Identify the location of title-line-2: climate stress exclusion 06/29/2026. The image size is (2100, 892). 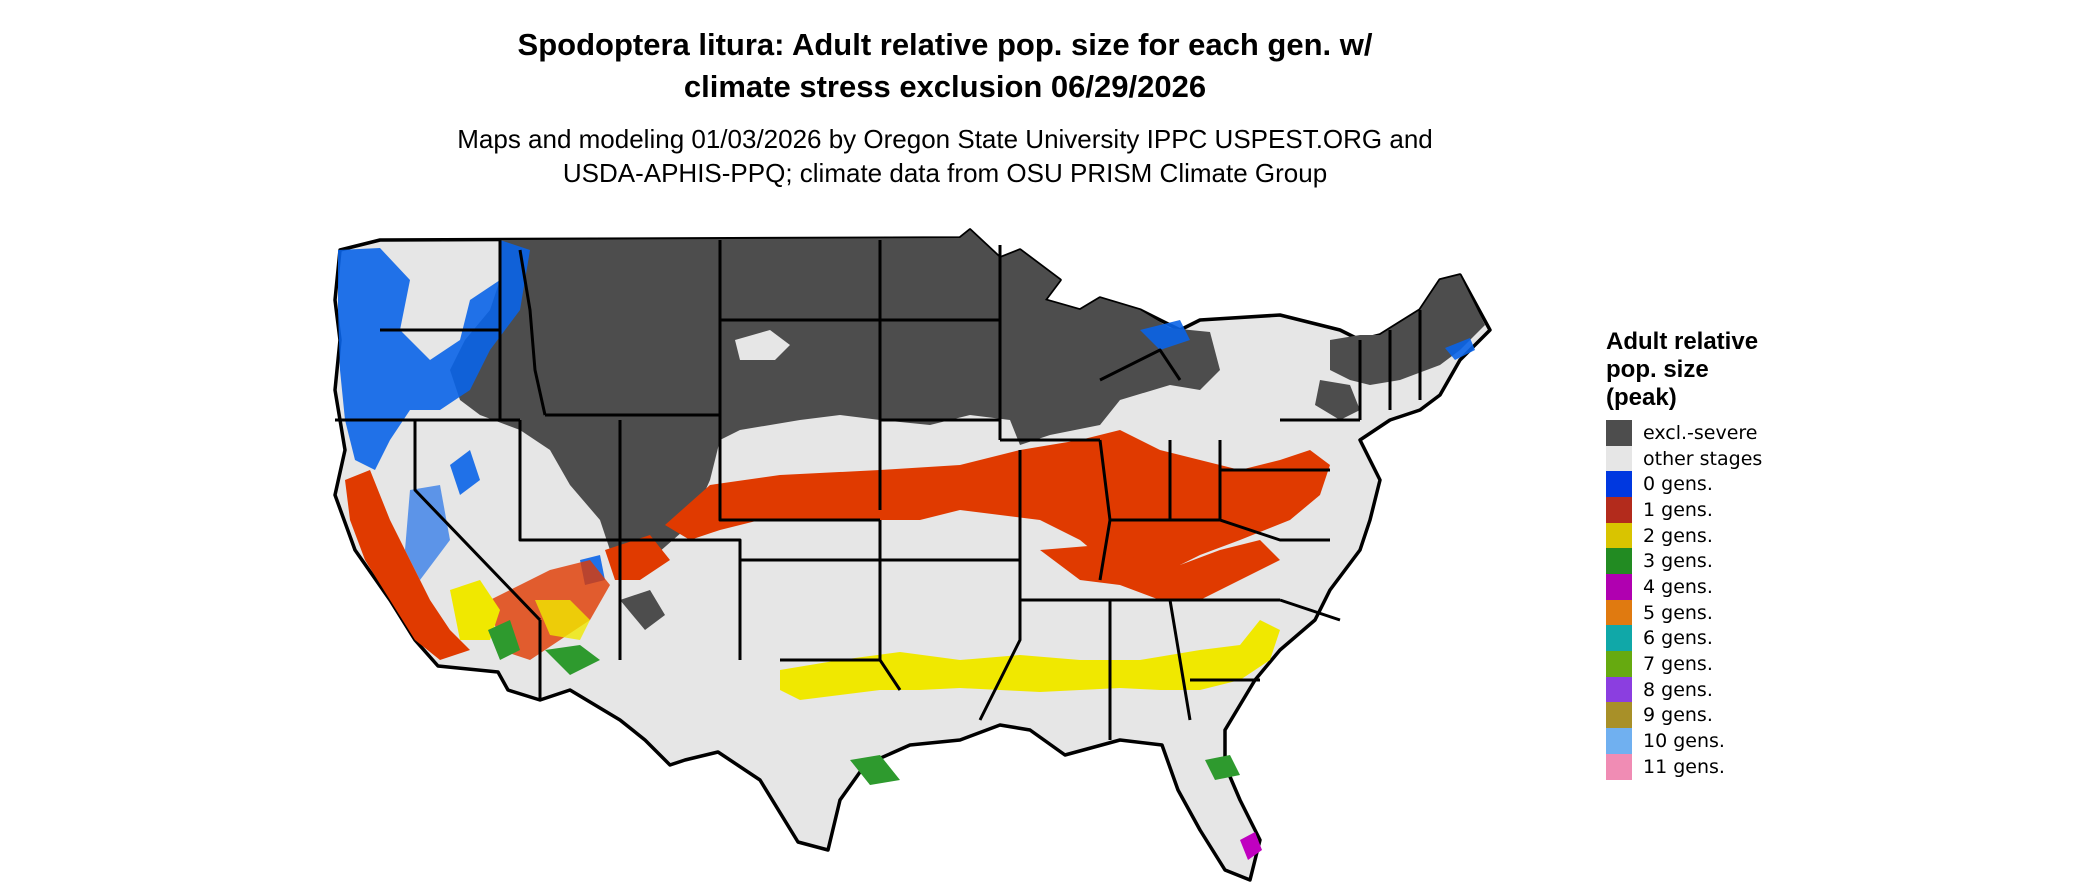
(945, 86).